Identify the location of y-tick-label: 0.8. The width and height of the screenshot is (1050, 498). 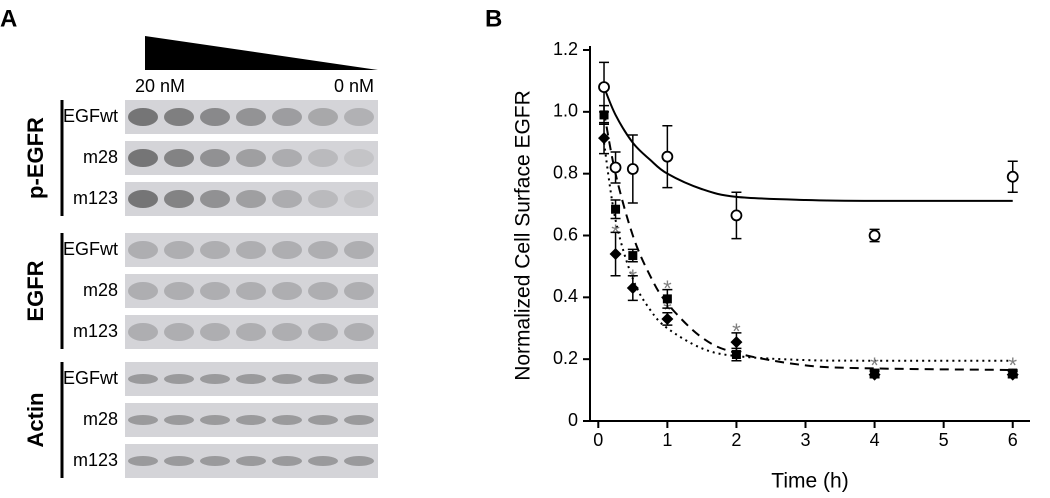
(565, 172).